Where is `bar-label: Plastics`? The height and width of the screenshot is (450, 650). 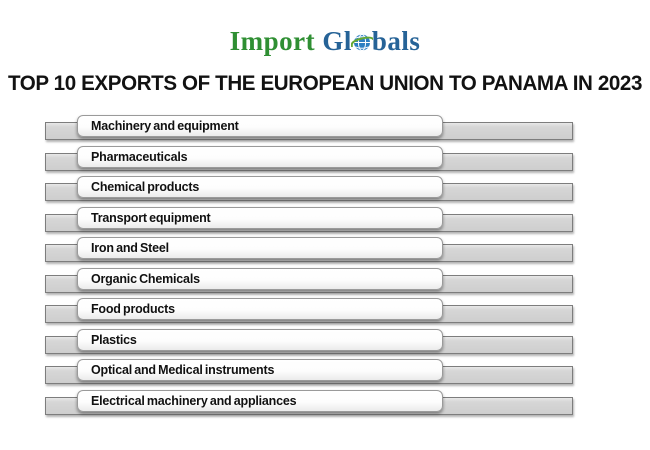
bar-label: Plastics is located at coordinates (114, 339).